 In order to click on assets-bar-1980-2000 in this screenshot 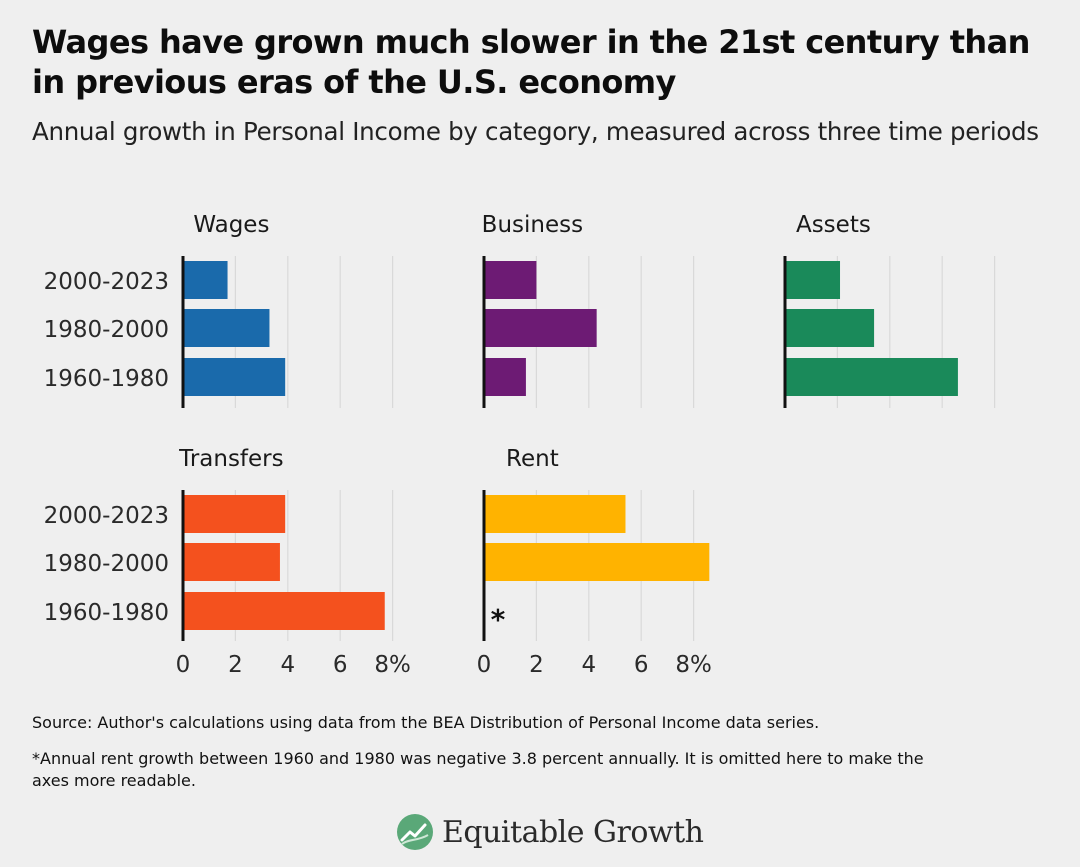, I will do `click(830, 328)`.